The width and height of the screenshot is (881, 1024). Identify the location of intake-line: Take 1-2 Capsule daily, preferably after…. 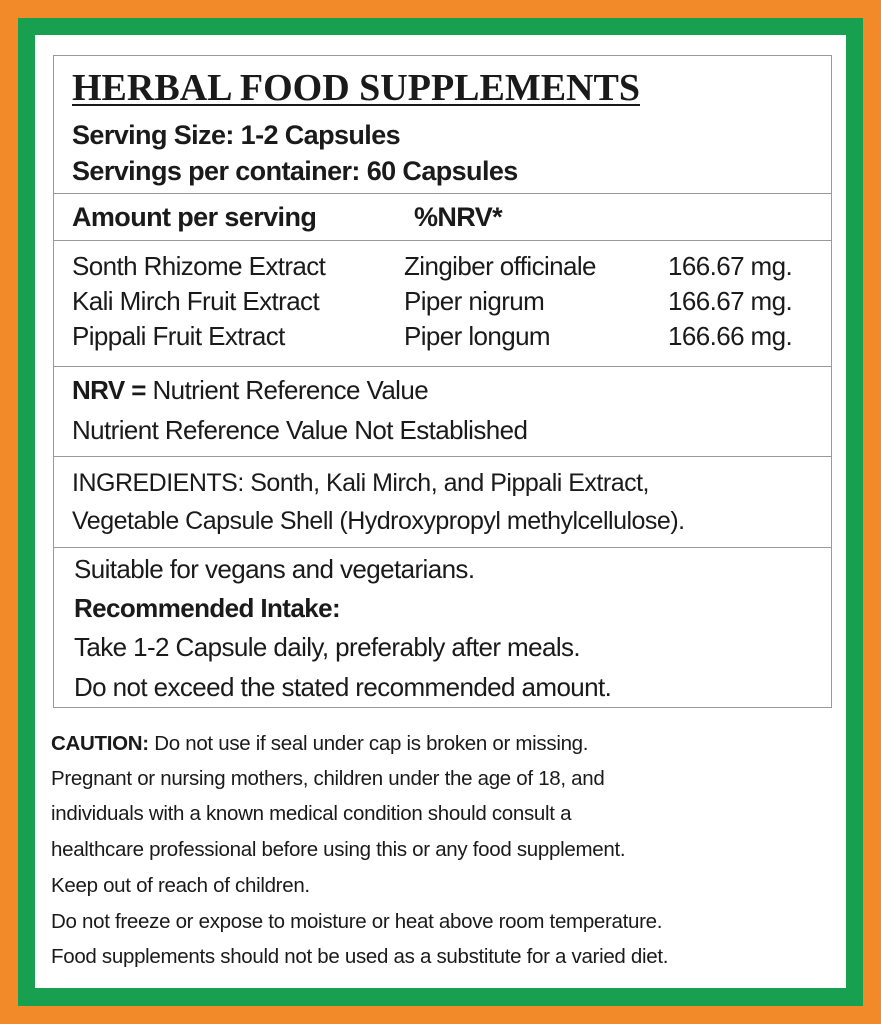
(327, 647).